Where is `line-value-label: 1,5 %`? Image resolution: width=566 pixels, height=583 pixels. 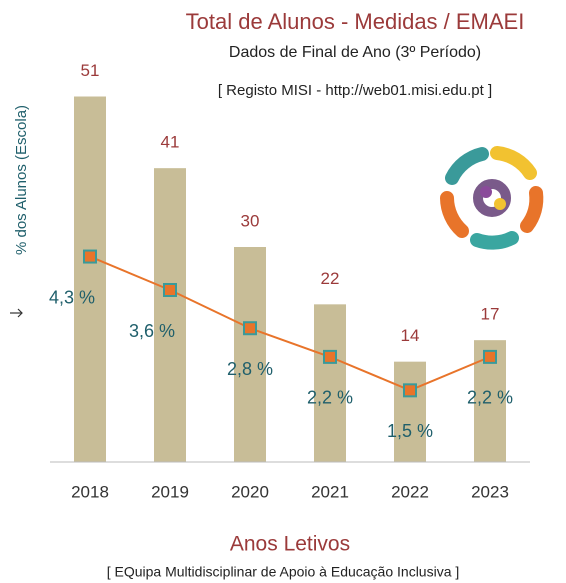
line-value-label: 1,5 % is located at coordinates (410, 431).